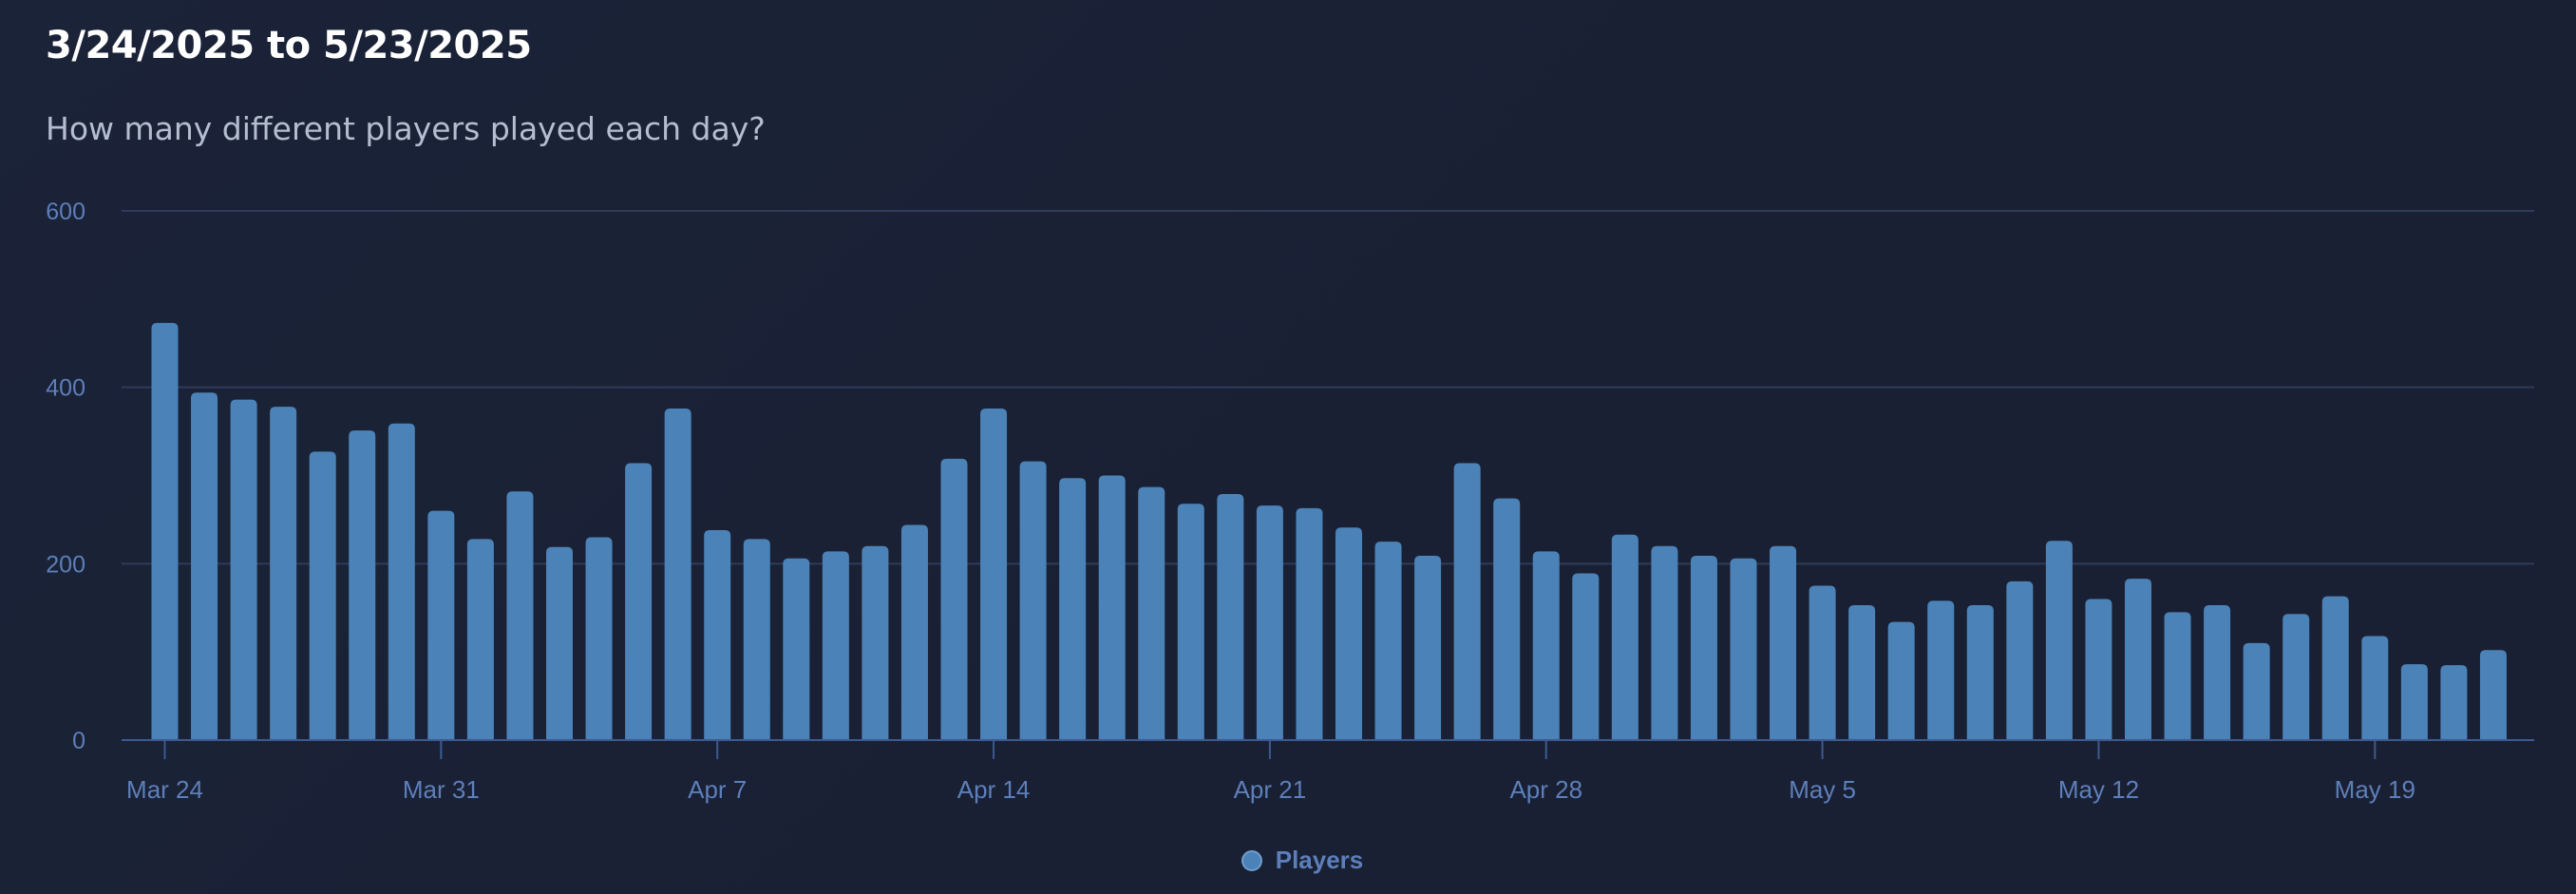 The height and width of the screenshot is (894, 2576). What do you see at coordinates (1822, 789) in the screenshot?
I see `x-tick-label: May 5` at bounding box center [1822, 789].